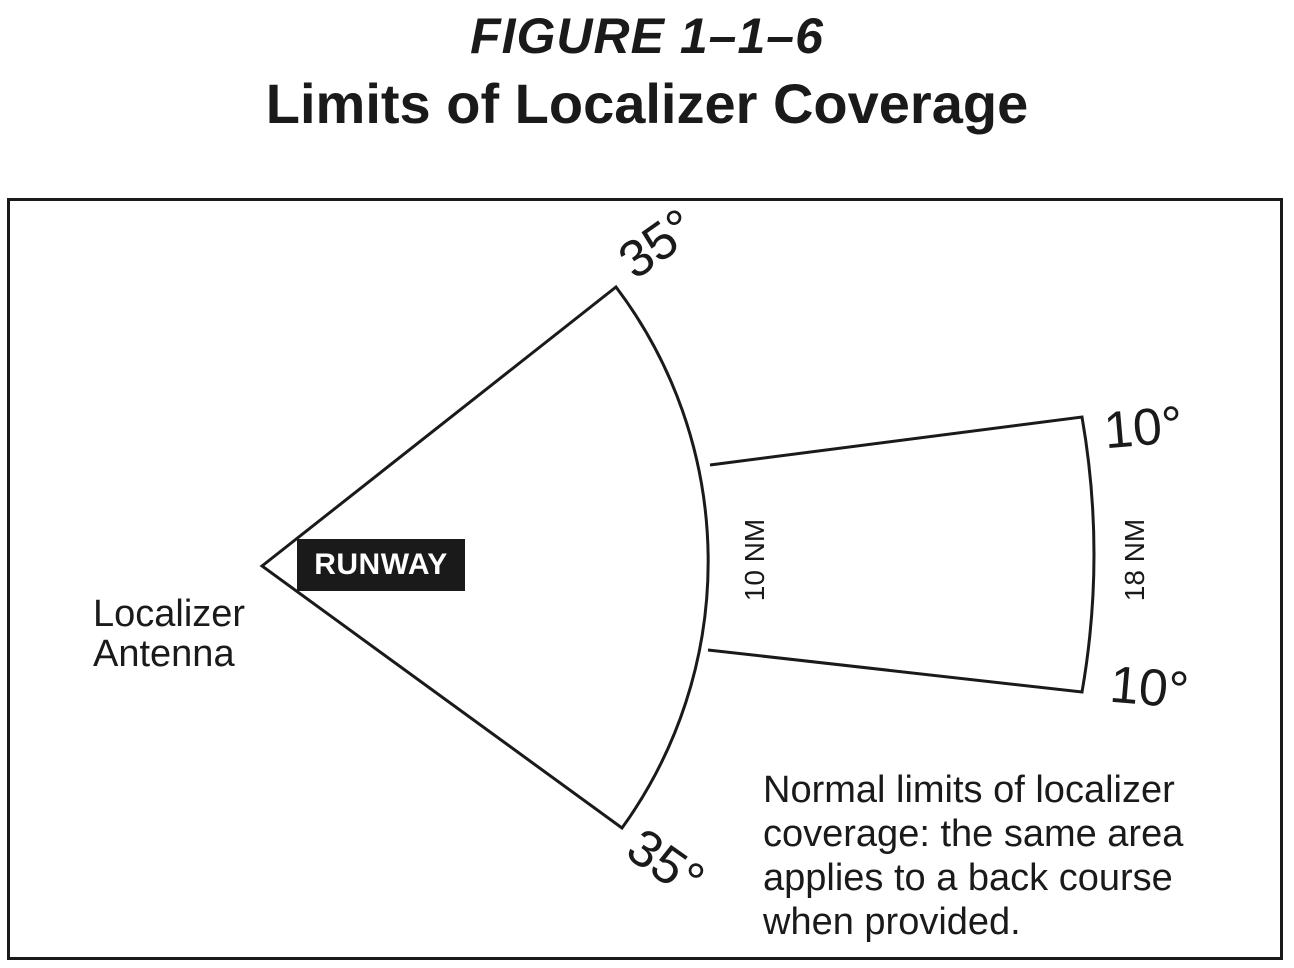 The width and height of the screenshot is (1294, 968). What do you see at coordinates (486, 36) in the screenshot?
I see `figure-label-prefix: F` at bounding box center [486, 36].